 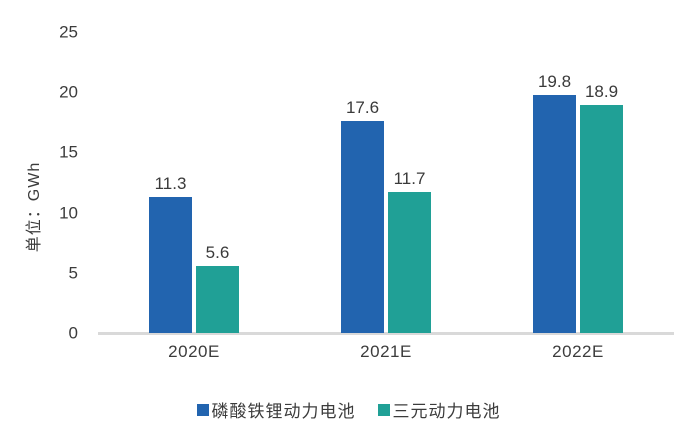 What do you see at coordinates (170, 183) in the screenshot?
I see `value-label: 11.3` at bounding box center [170, 183].